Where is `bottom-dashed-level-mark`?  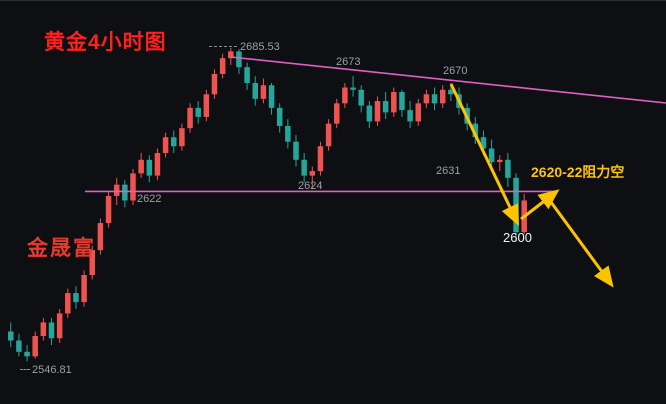 bottom-dashed-level-mark is located at coordinates (25, 369).